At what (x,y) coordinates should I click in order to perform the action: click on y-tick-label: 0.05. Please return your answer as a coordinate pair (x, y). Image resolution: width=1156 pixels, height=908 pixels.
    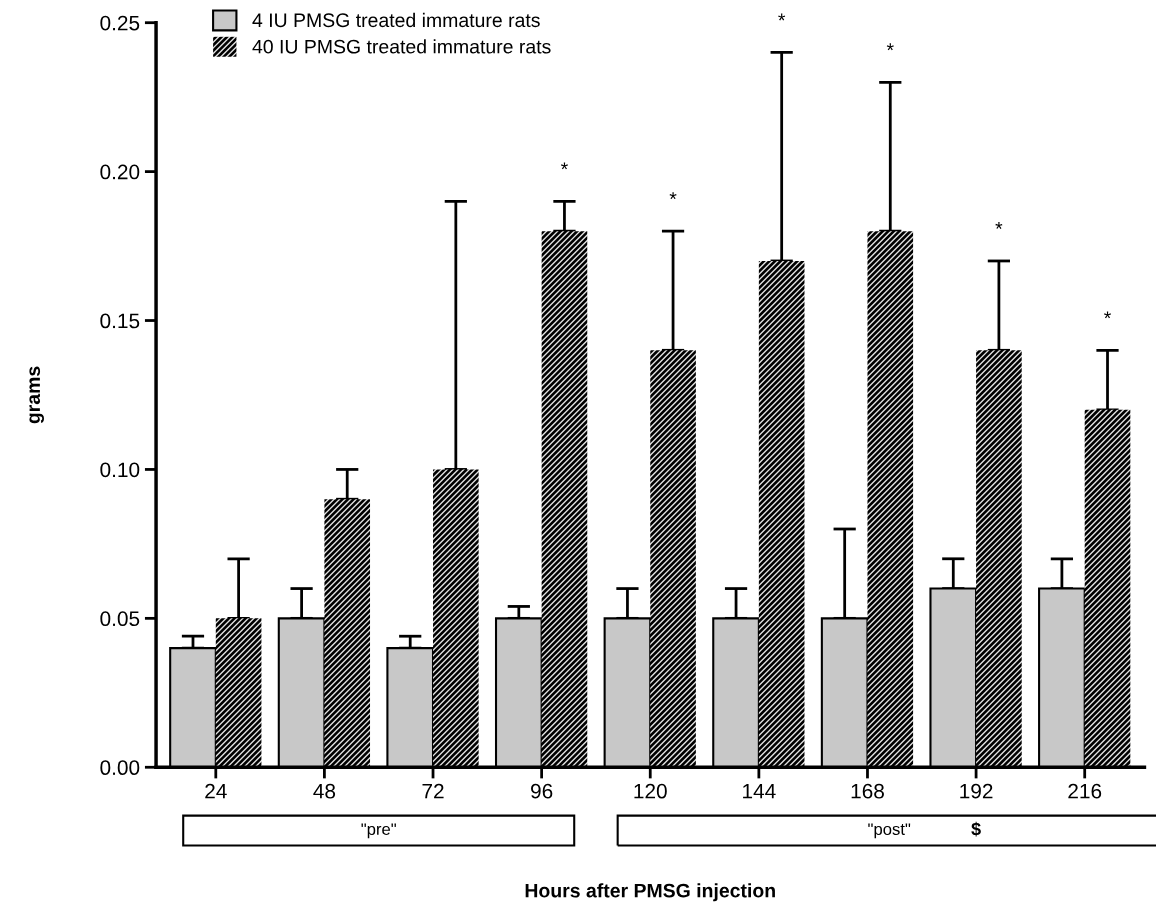
    Looking at the image, I should click on (120, 619).